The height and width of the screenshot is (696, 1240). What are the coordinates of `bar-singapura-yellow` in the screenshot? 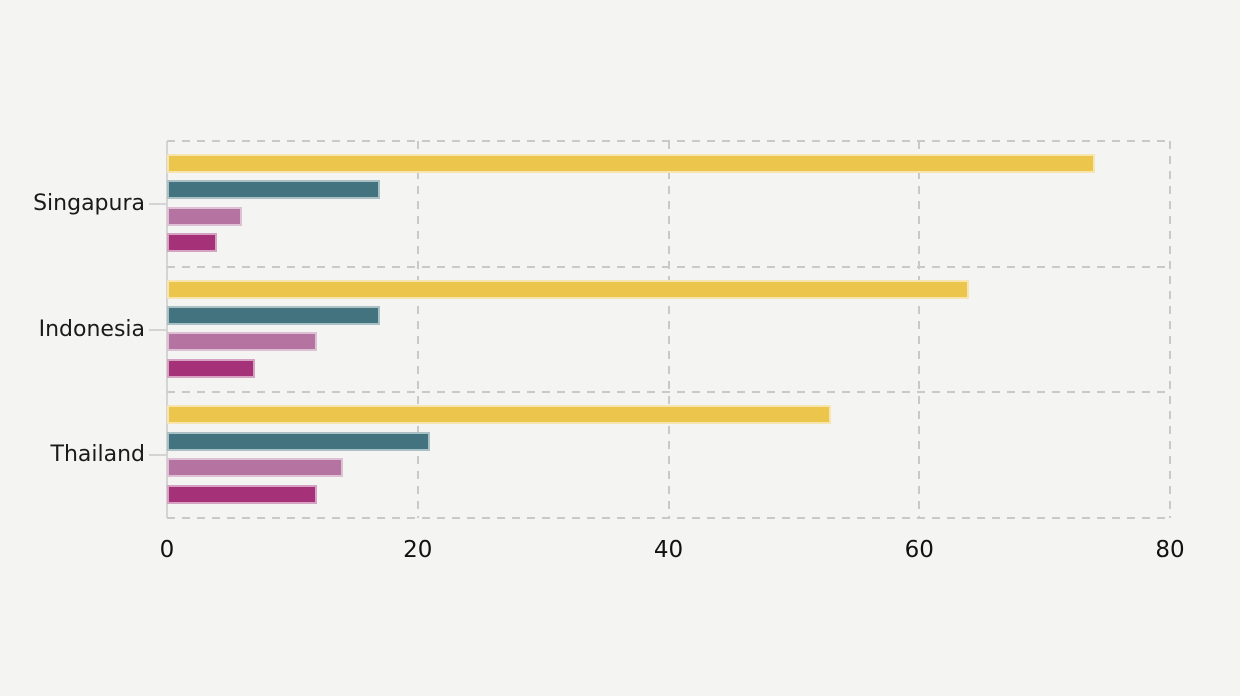 It's located at (631, 163).